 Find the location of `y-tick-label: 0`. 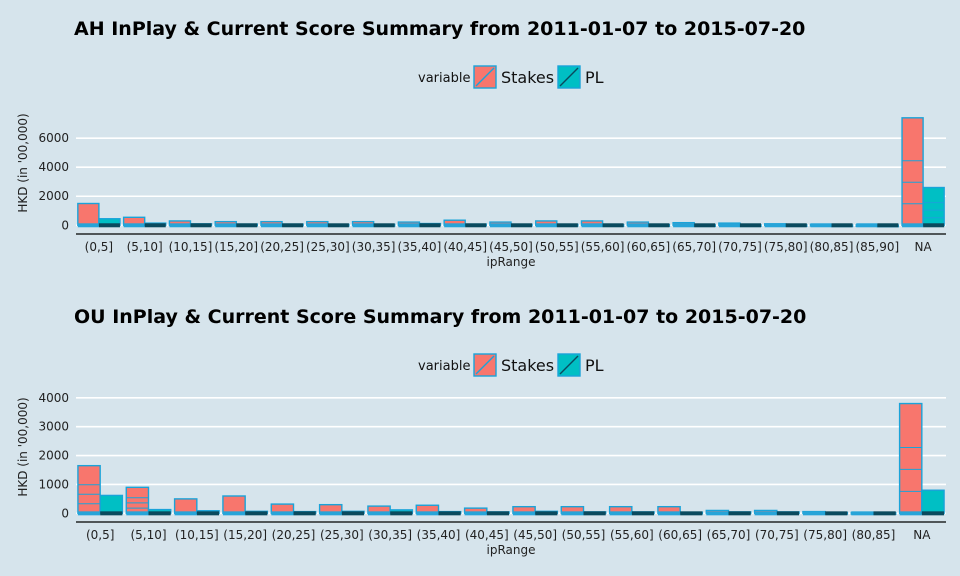

y-tick-label: 0 is located at coordinates (65, 225).